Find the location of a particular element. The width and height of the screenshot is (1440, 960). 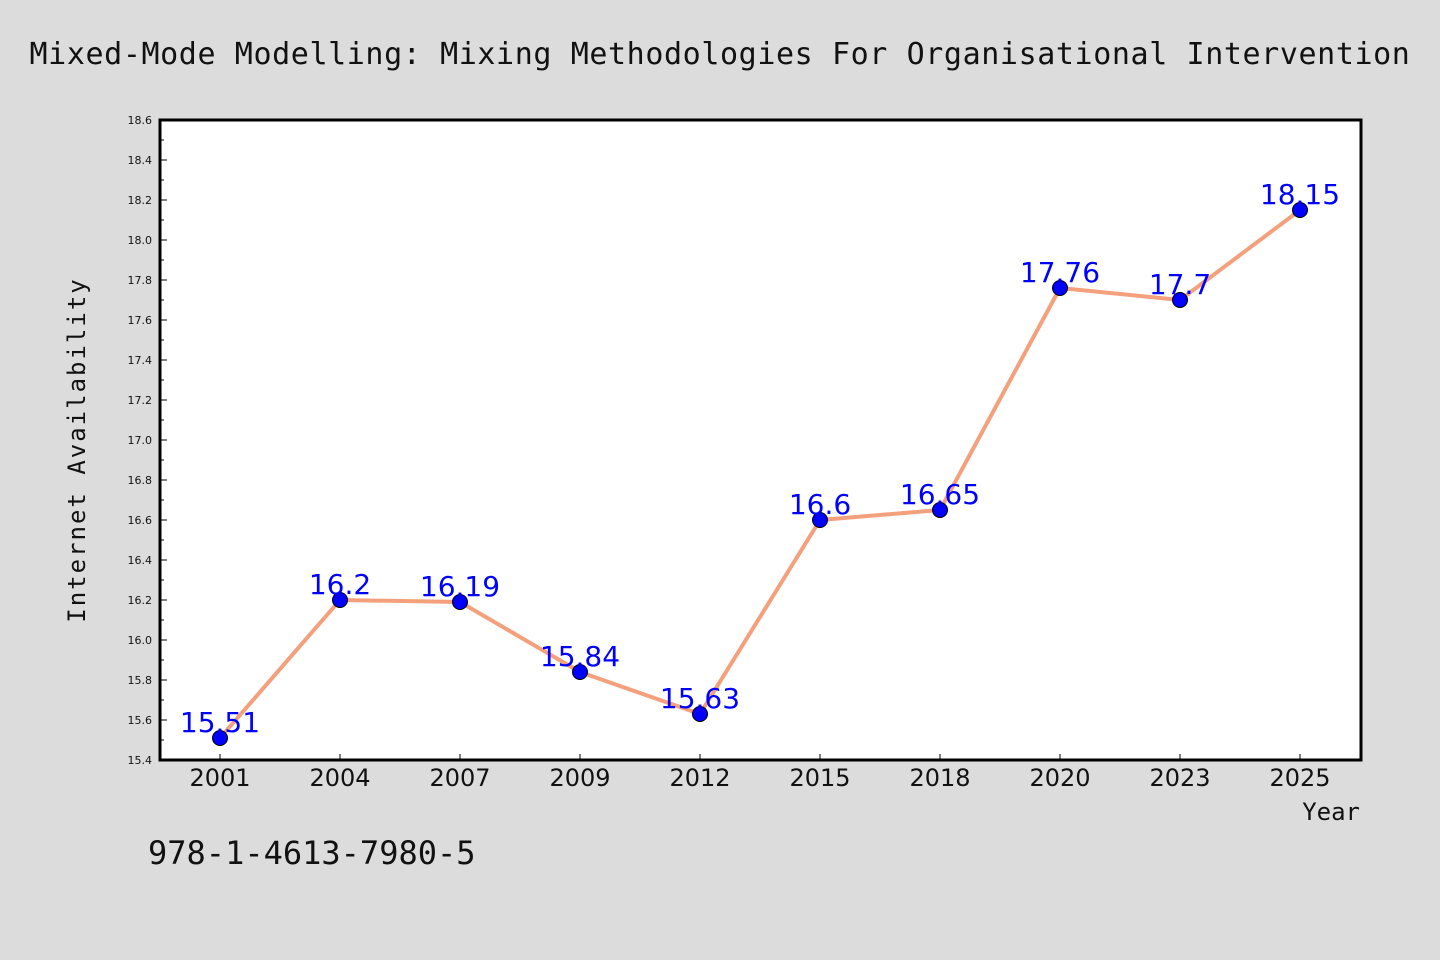

y-tick-label: 15.8 is located at coordinates (140, 680).